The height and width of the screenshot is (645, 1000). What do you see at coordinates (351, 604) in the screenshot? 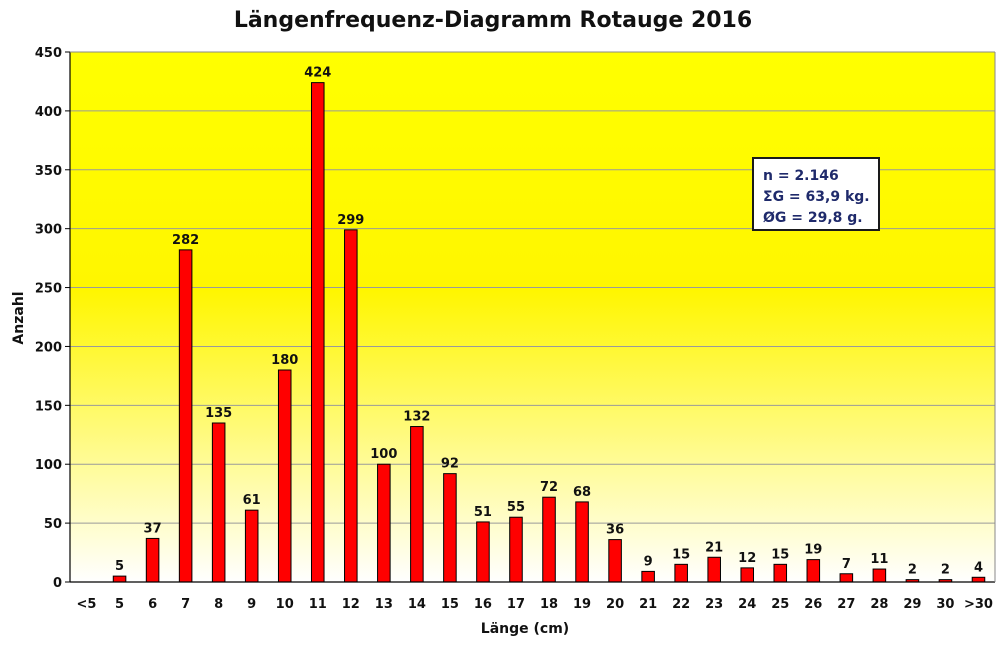
I see `x-tick-label-8: 12` at bounding box center [351, 604].